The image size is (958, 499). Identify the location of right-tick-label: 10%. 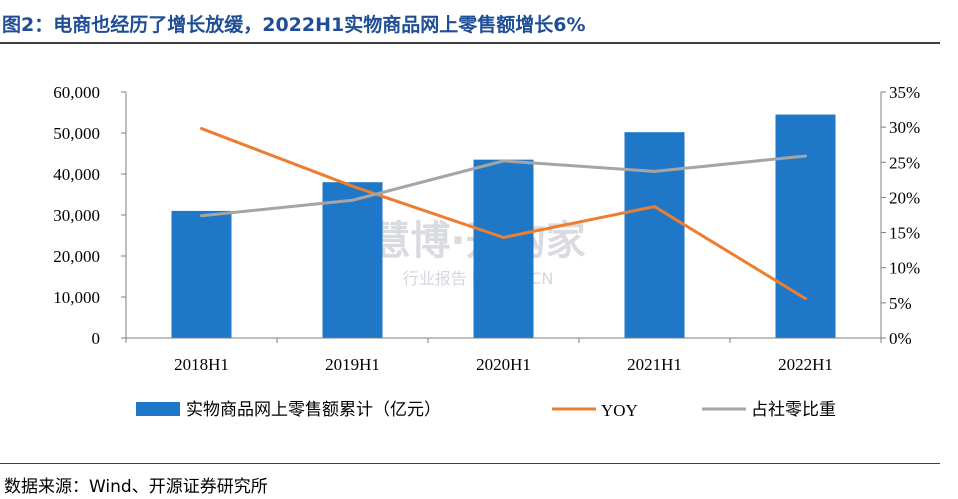
(904, 268).